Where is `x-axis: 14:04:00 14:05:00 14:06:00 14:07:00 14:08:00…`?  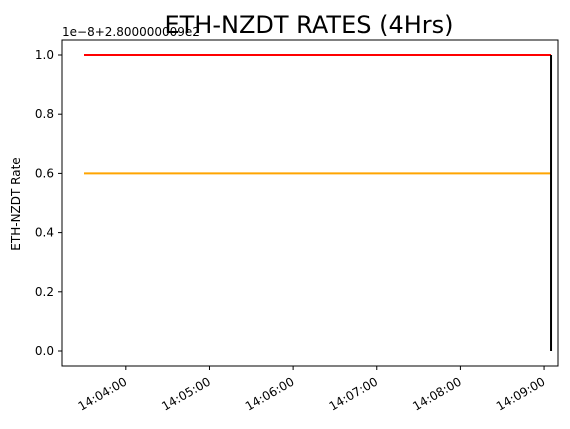
x-axis: 14:04:00 14:05:00 14:06:00 14:07:00 14:08:00… is located at coordinates (312, 390).